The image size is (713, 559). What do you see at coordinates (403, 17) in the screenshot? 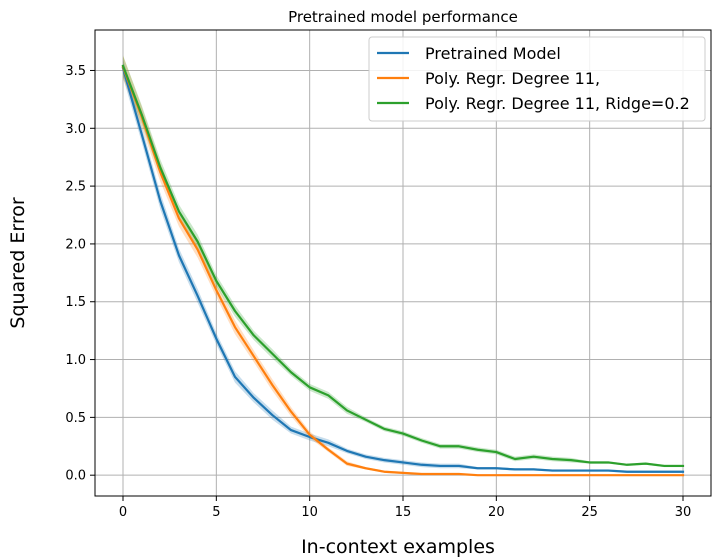
I see `chart-title: Pretrained model performance` at bounding box center [403, 17].